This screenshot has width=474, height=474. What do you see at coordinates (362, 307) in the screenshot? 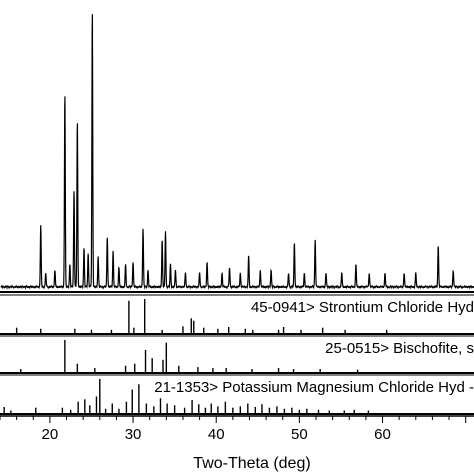
I see `reference-label: 45-0941> Strontium Chloride Hyd` at bounding box center [362, 307].